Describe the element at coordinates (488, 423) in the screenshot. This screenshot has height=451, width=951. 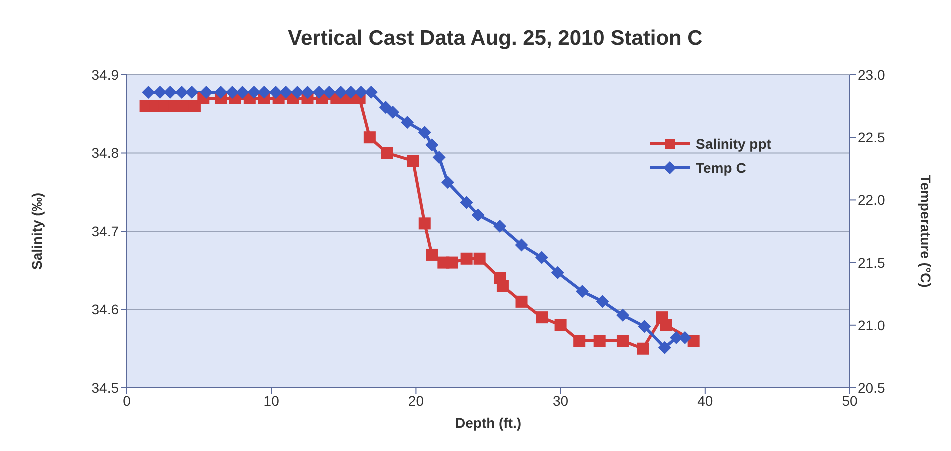
I see `x-axis-title: Depth (ft.)` at that location.